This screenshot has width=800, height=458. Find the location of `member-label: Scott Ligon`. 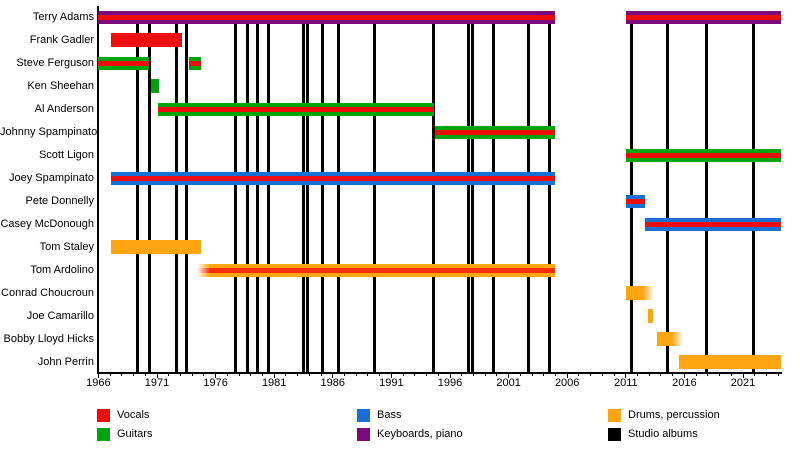

member-label: Scott Ligon is located at coordinates (66, 155).